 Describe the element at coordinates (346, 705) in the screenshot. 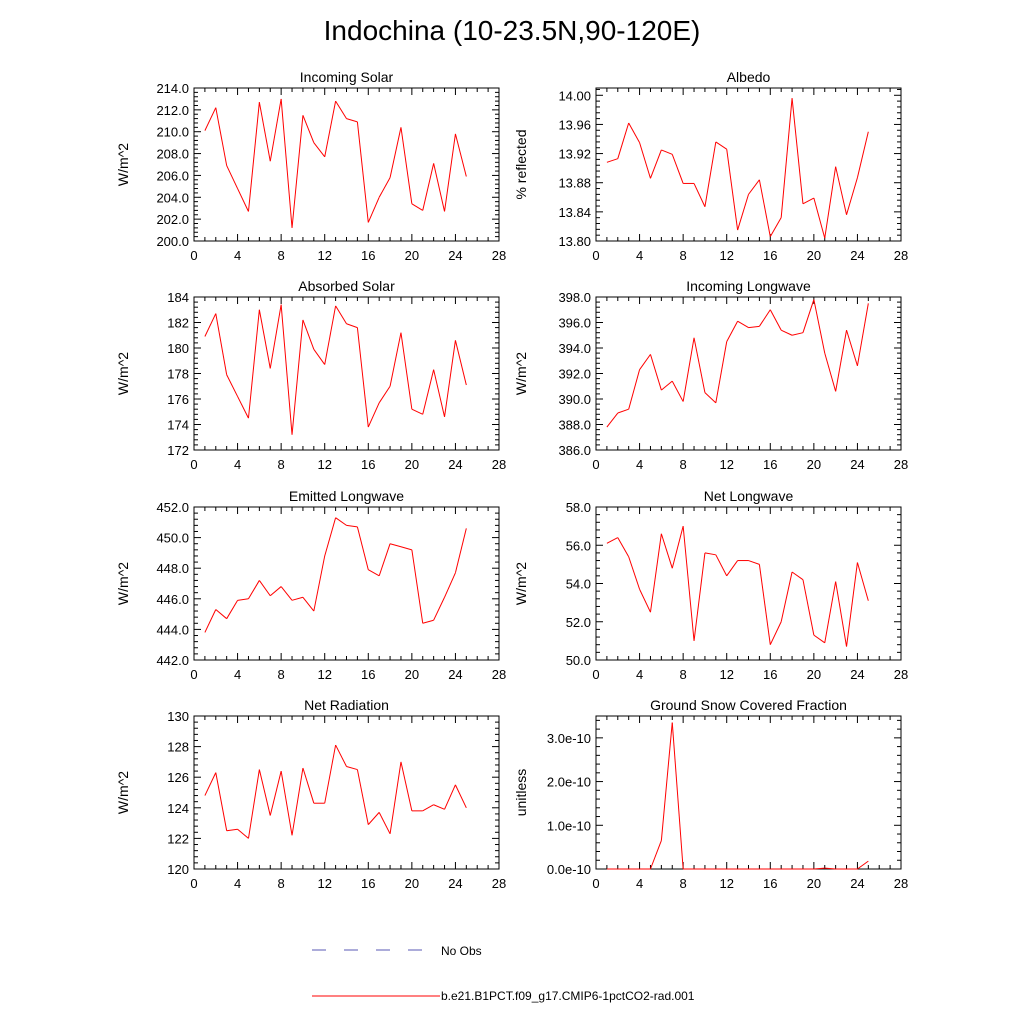

I see `chart-title: Net Radiation` at that location.